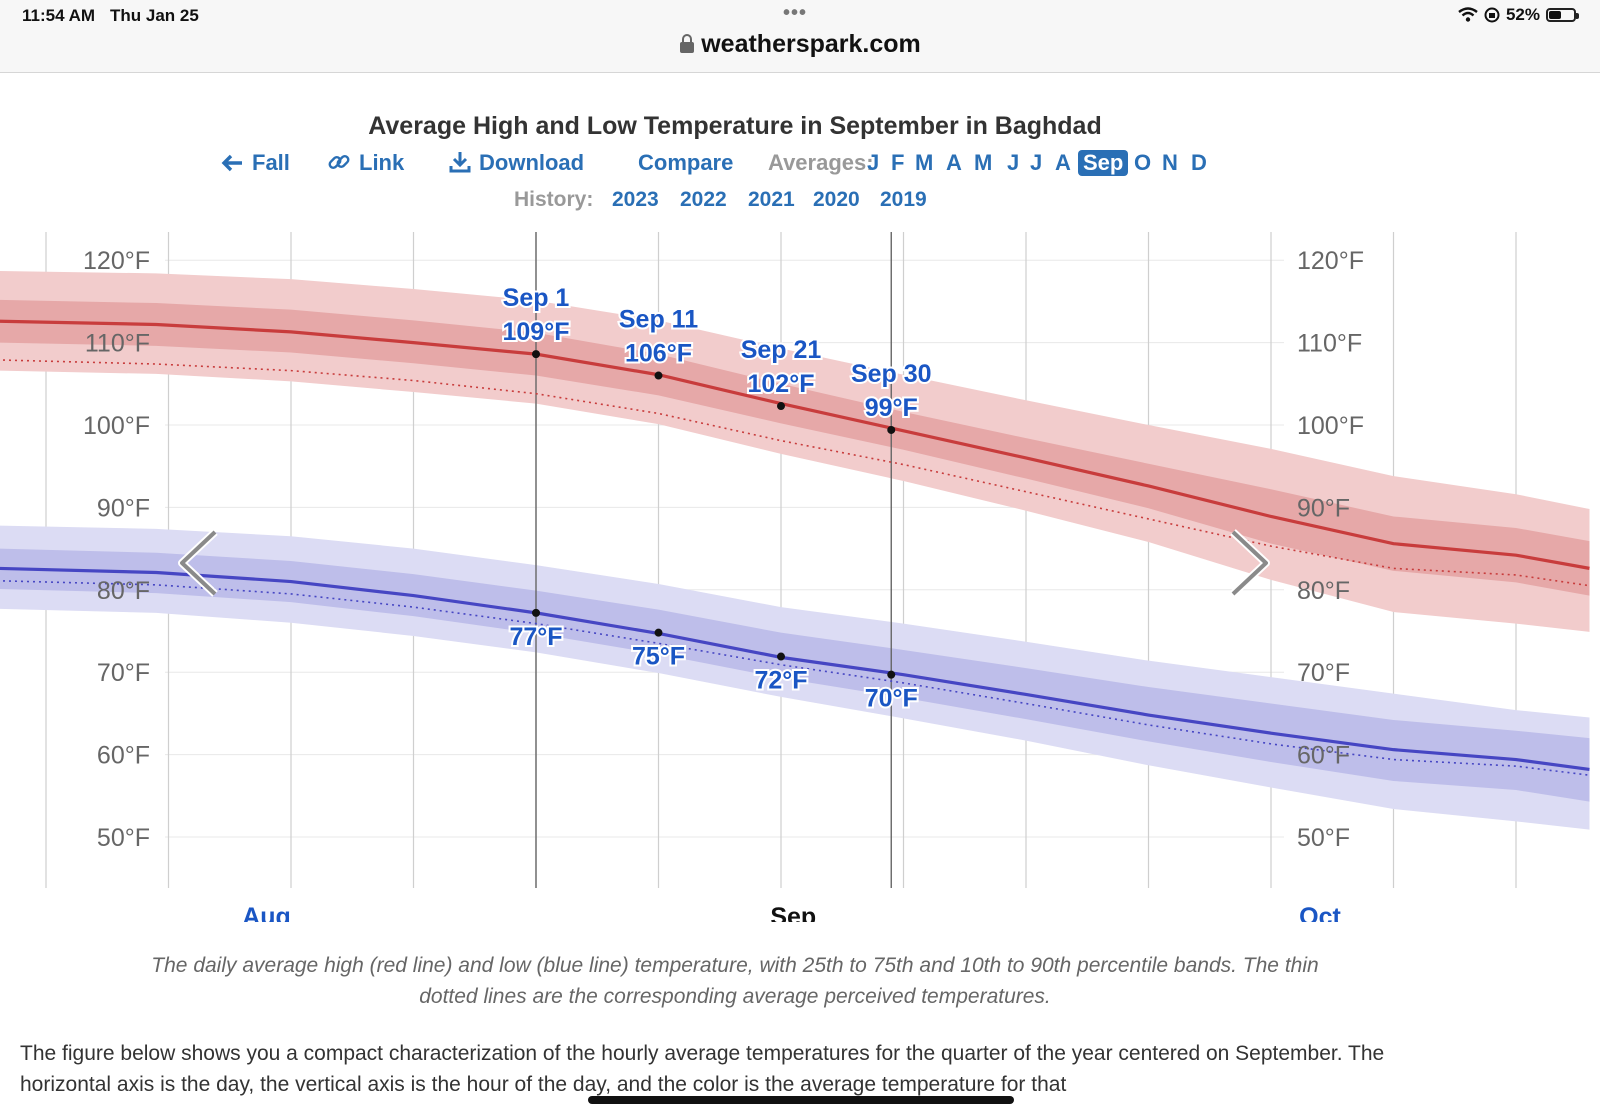 The width and height of the screenshot is (1600, 1112). I want to click on link-link: Link, so click(365, 163).